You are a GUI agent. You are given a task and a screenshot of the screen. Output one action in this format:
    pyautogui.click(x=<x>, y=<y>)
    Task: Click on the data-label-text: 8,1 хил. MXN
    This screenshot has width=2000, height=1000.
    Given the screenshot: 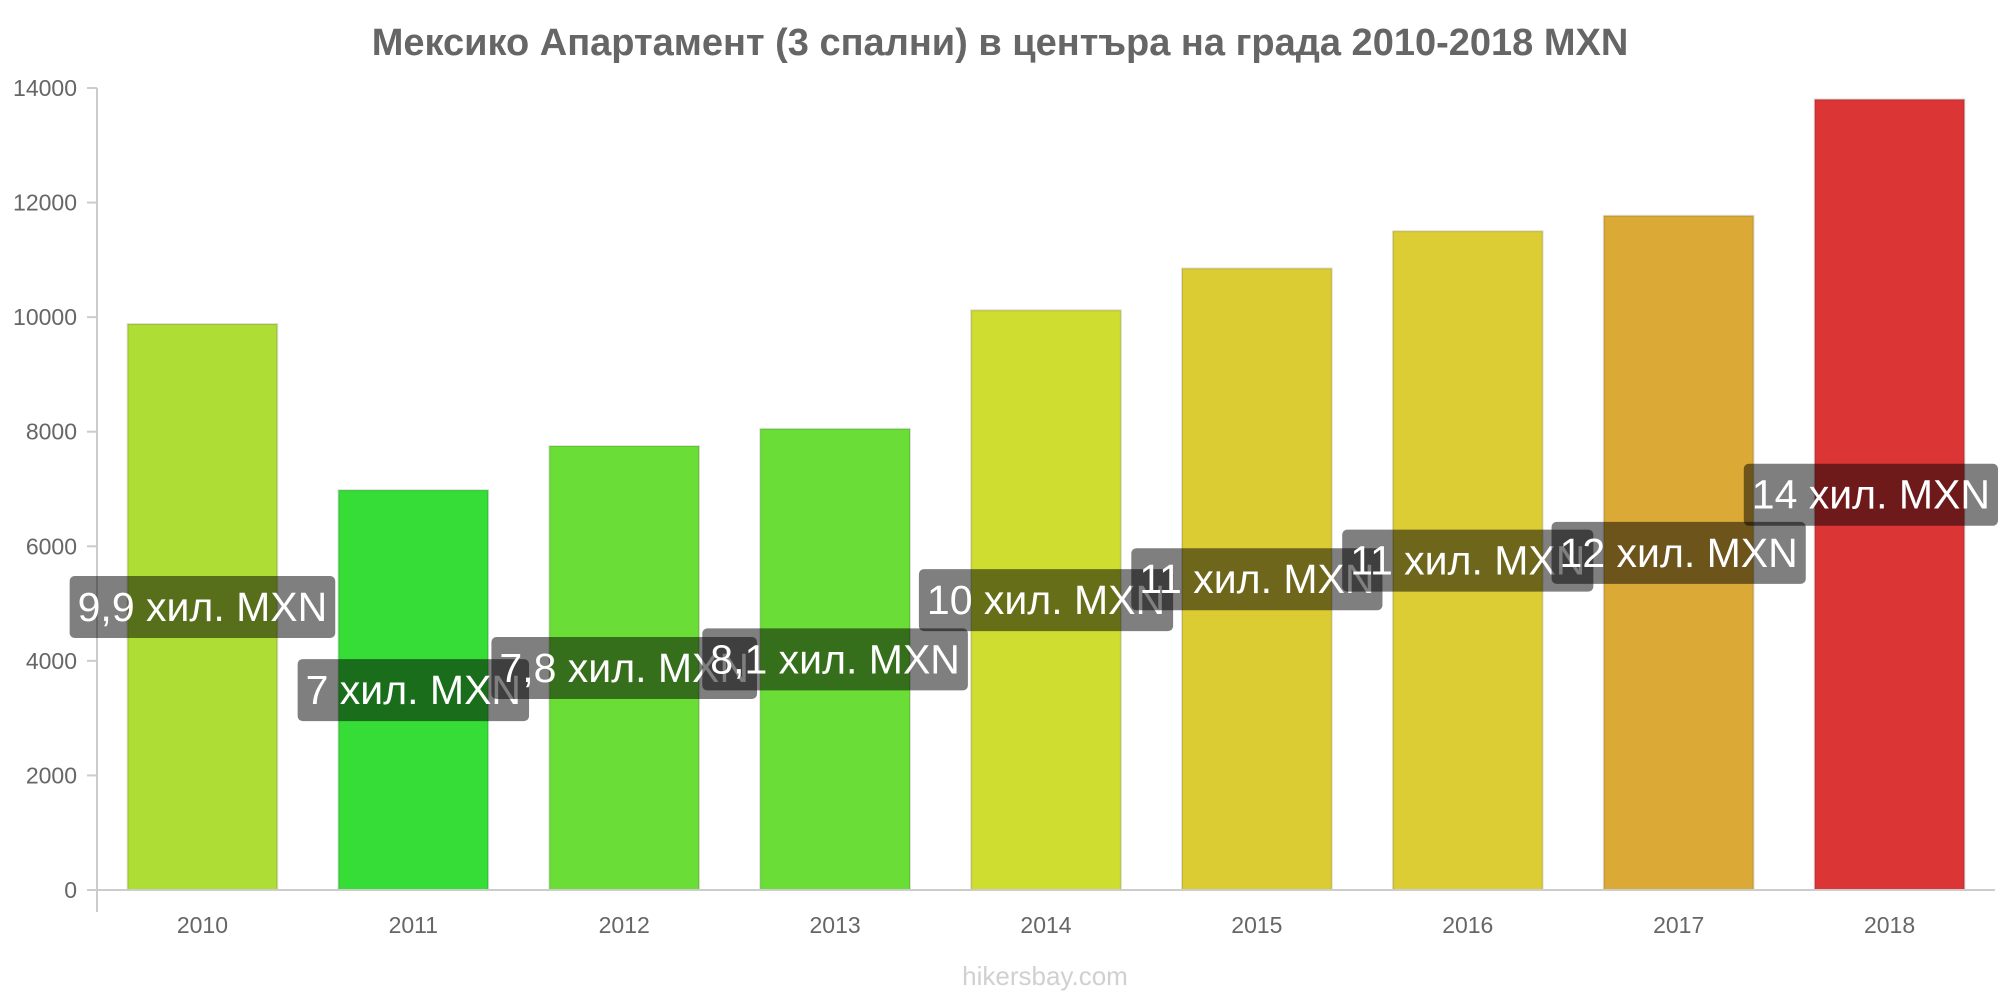 What is the action you would take?
    pyautogui.click(x=835, y=659)
    